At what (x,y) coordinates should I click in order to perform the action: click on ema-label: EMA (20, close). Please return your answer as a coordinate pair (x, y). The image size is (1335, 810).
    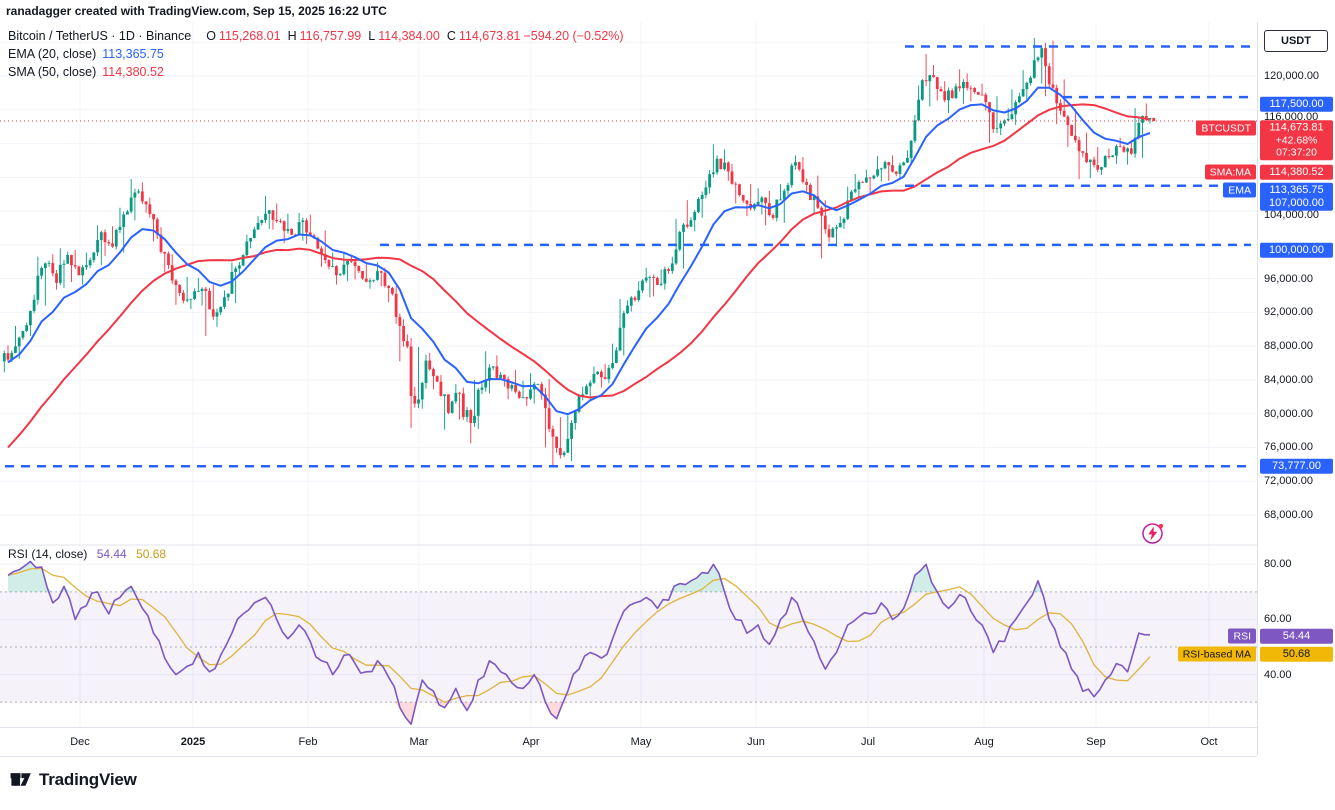
    Looking at the image, I should click on (52, 54).